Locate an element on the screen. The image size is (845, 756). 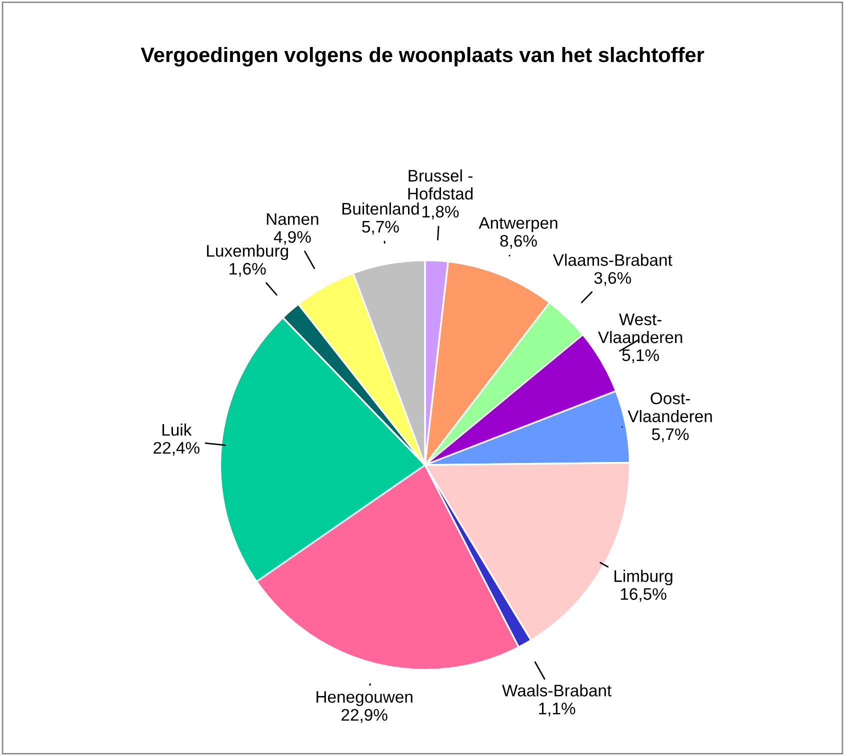
slice-label: West- Vlaanderen is located at coordinates (640, 329).